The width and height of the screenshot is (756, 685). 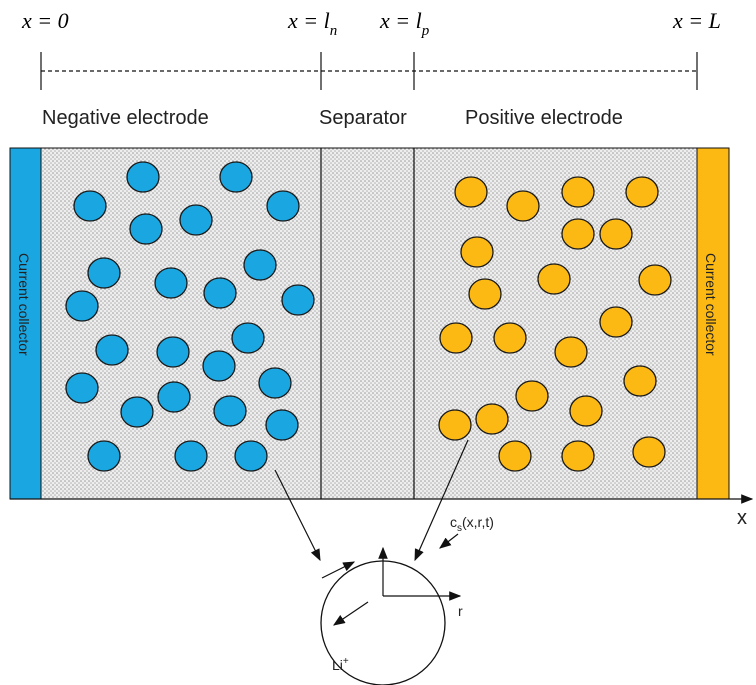 What do you see at coordinates (460, 611) in the screenshot?
I see `radius-label: r` at bounding box center [460, 611].